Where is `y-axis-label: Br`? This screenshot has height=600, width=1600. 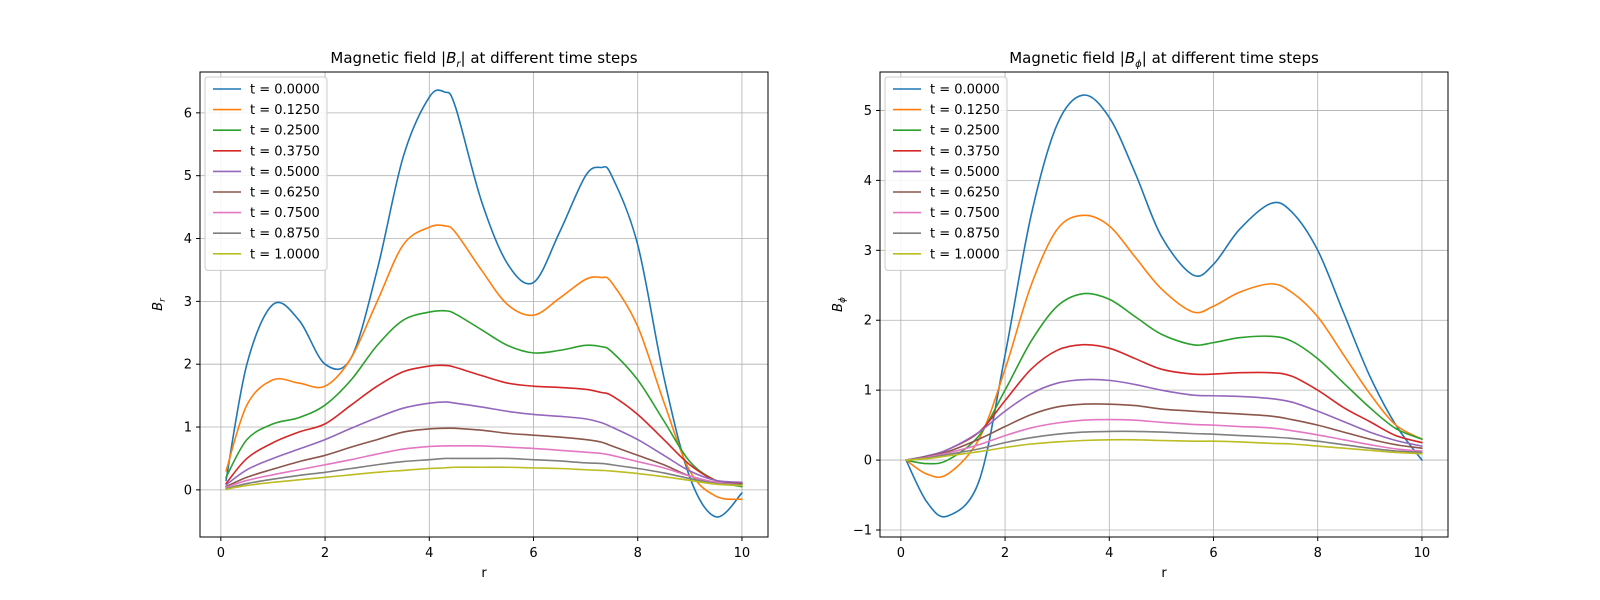 y-axis-label: Br is located at coordinates (159, 304).